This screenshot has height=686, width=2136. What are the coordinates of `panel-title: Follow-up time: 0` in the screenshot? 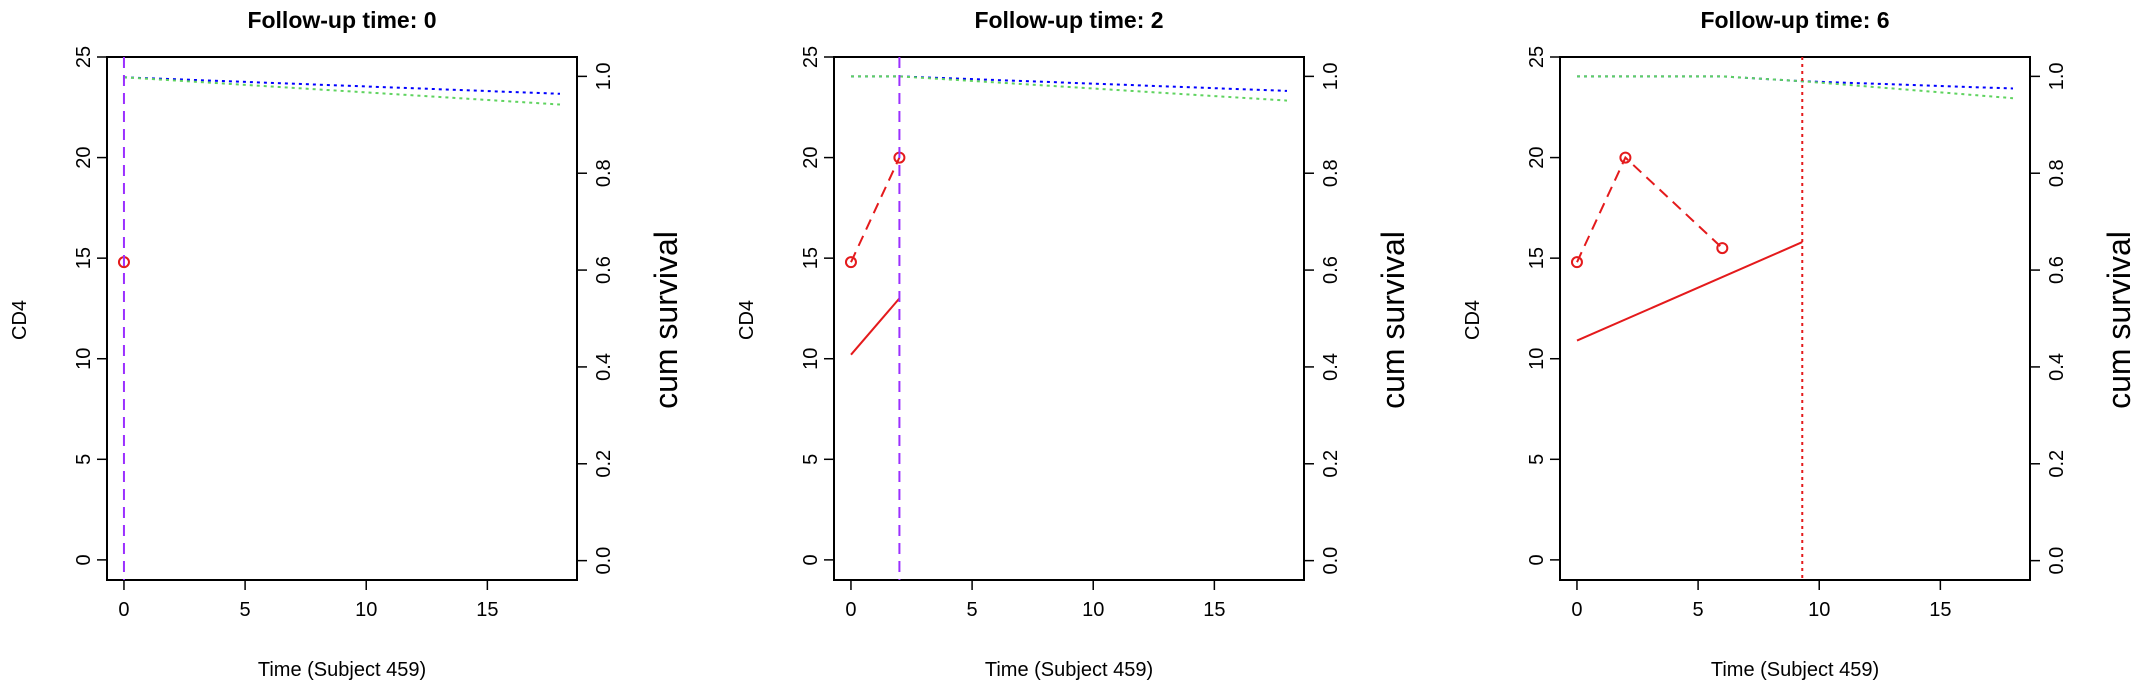 It's located at (341, 20).